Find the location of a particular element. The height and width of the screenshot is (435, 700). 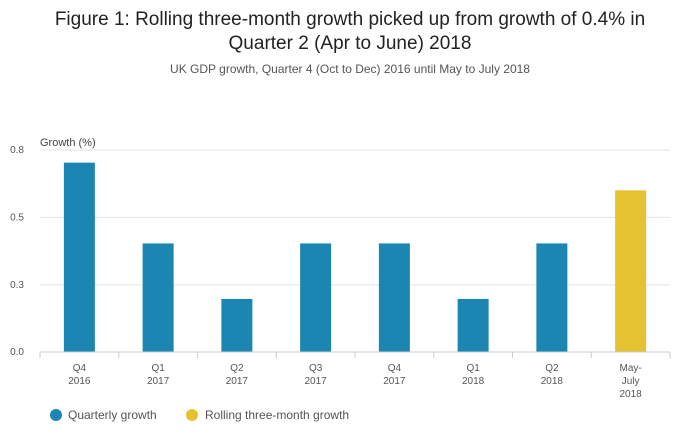

y-tick-label: 0.3 is located at coordinates (17, 285).